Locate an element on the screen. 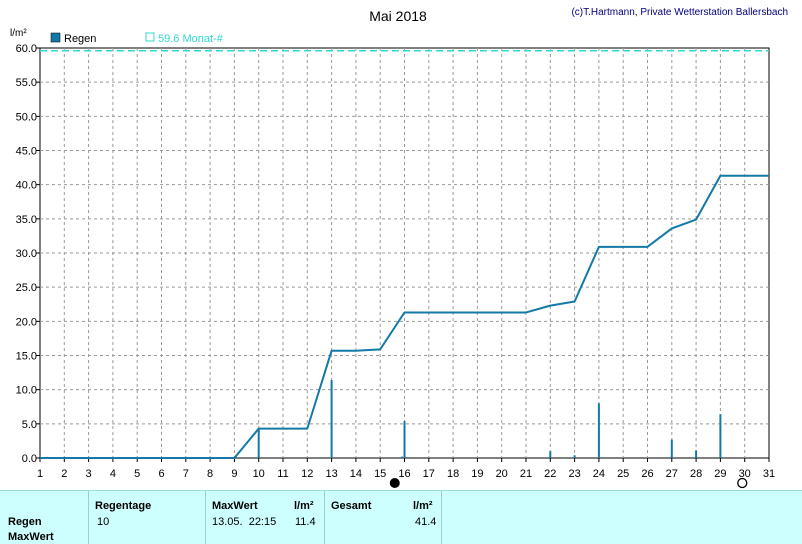 The height and width of the screenshot is (544, 802). x-tick-label: 26 is located at coordinates (647, 474).